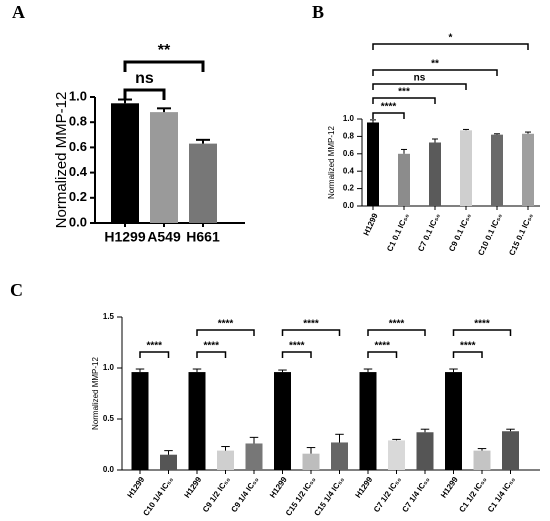  Describe the element at coordinates (329, 496) in the screenshot. I see `x-tick-label: C15 1/4 IC₅₀` at that location.